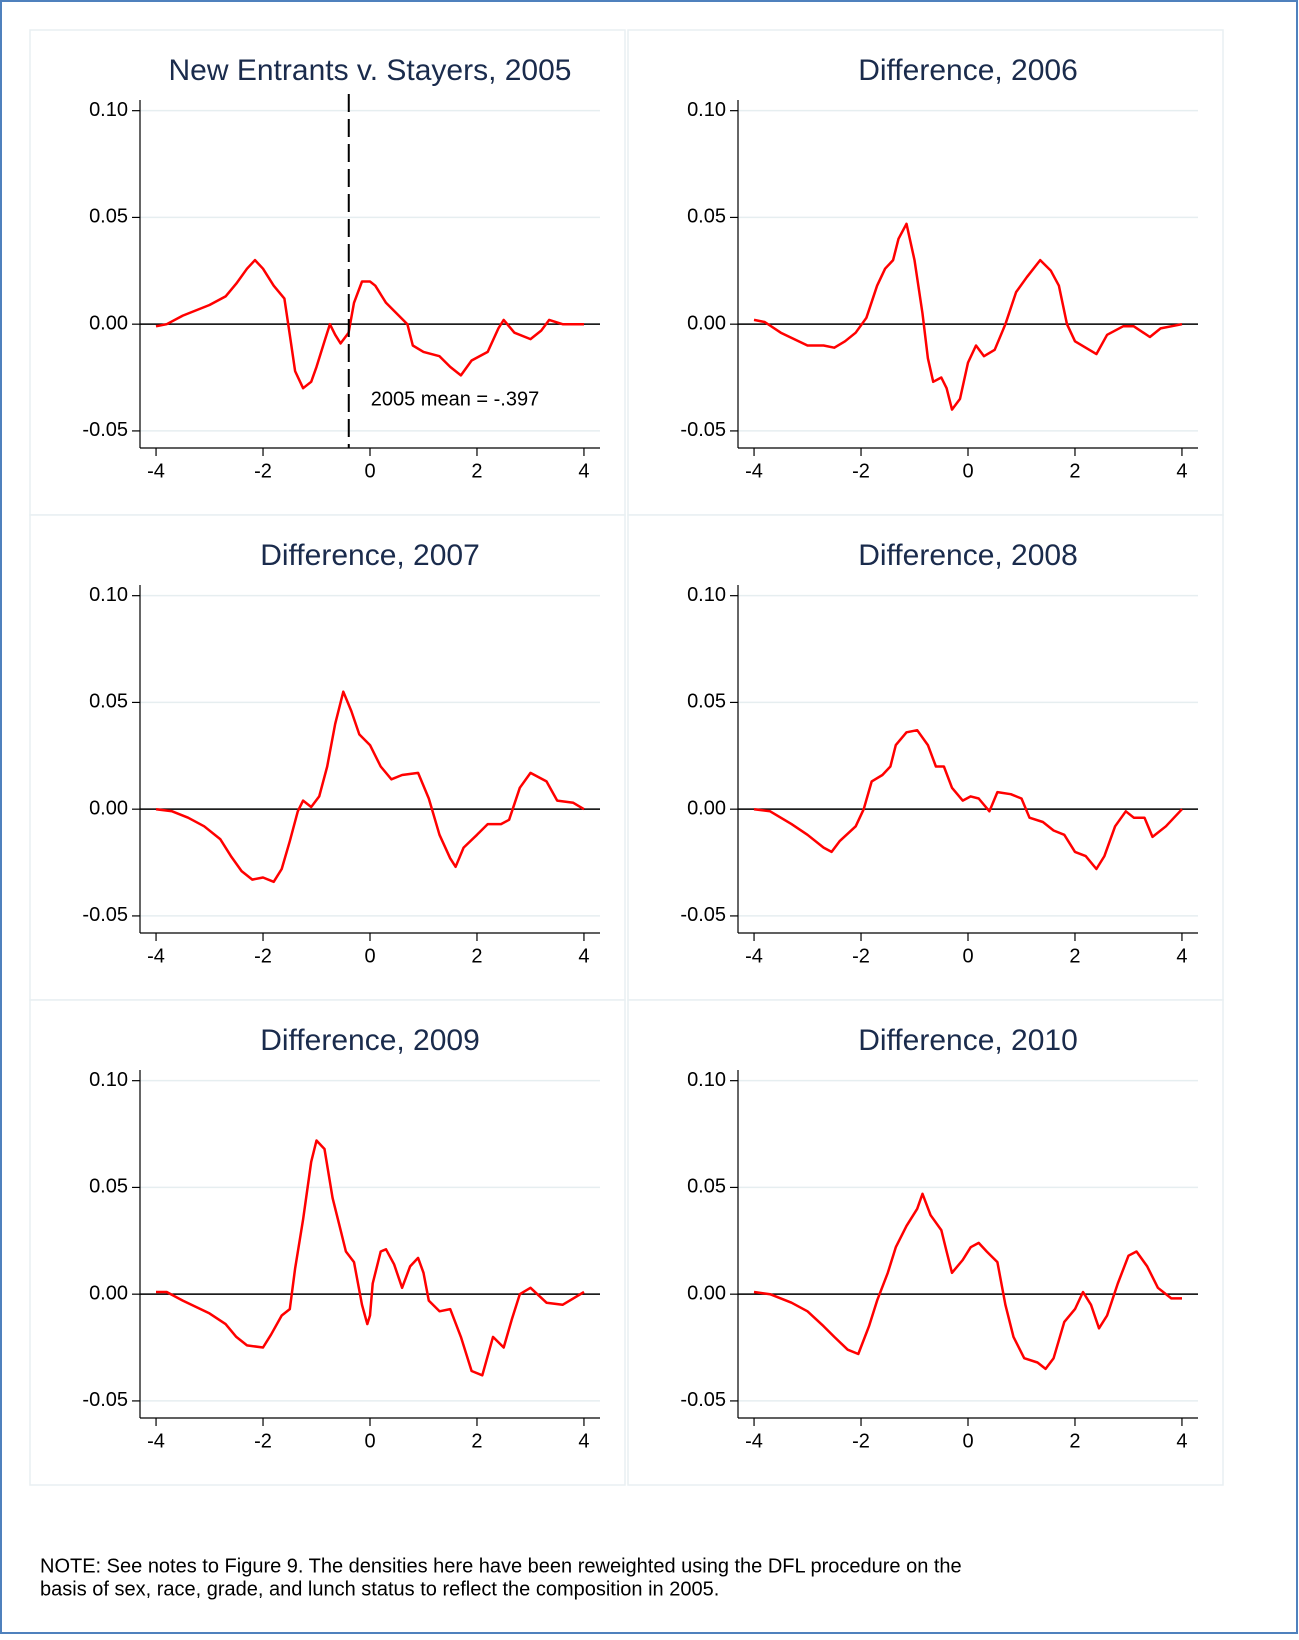 This screenshot has width=1299, height=1640. I want to click on chart-title: Difference, 2010, so click(968, 1040).